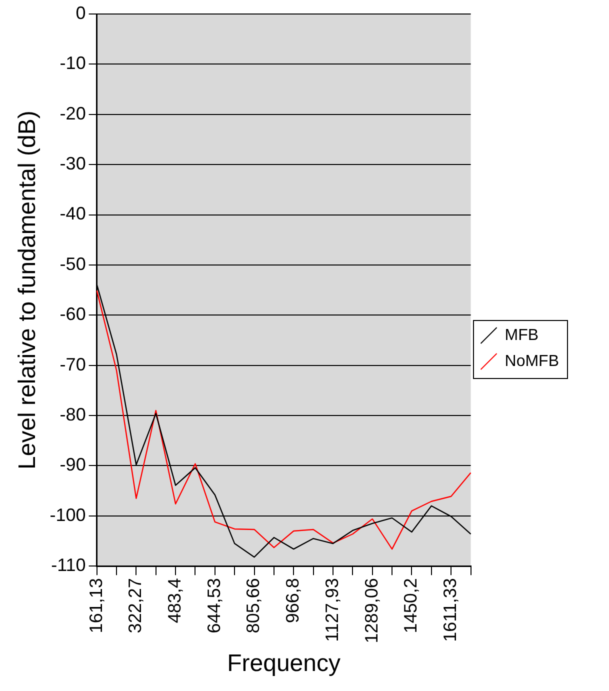 The height and width of the screenshot is (691, 609). Describe the element at coordinates (73, 214) in the screenshot. I see `y-tick-label: -40` at that location.